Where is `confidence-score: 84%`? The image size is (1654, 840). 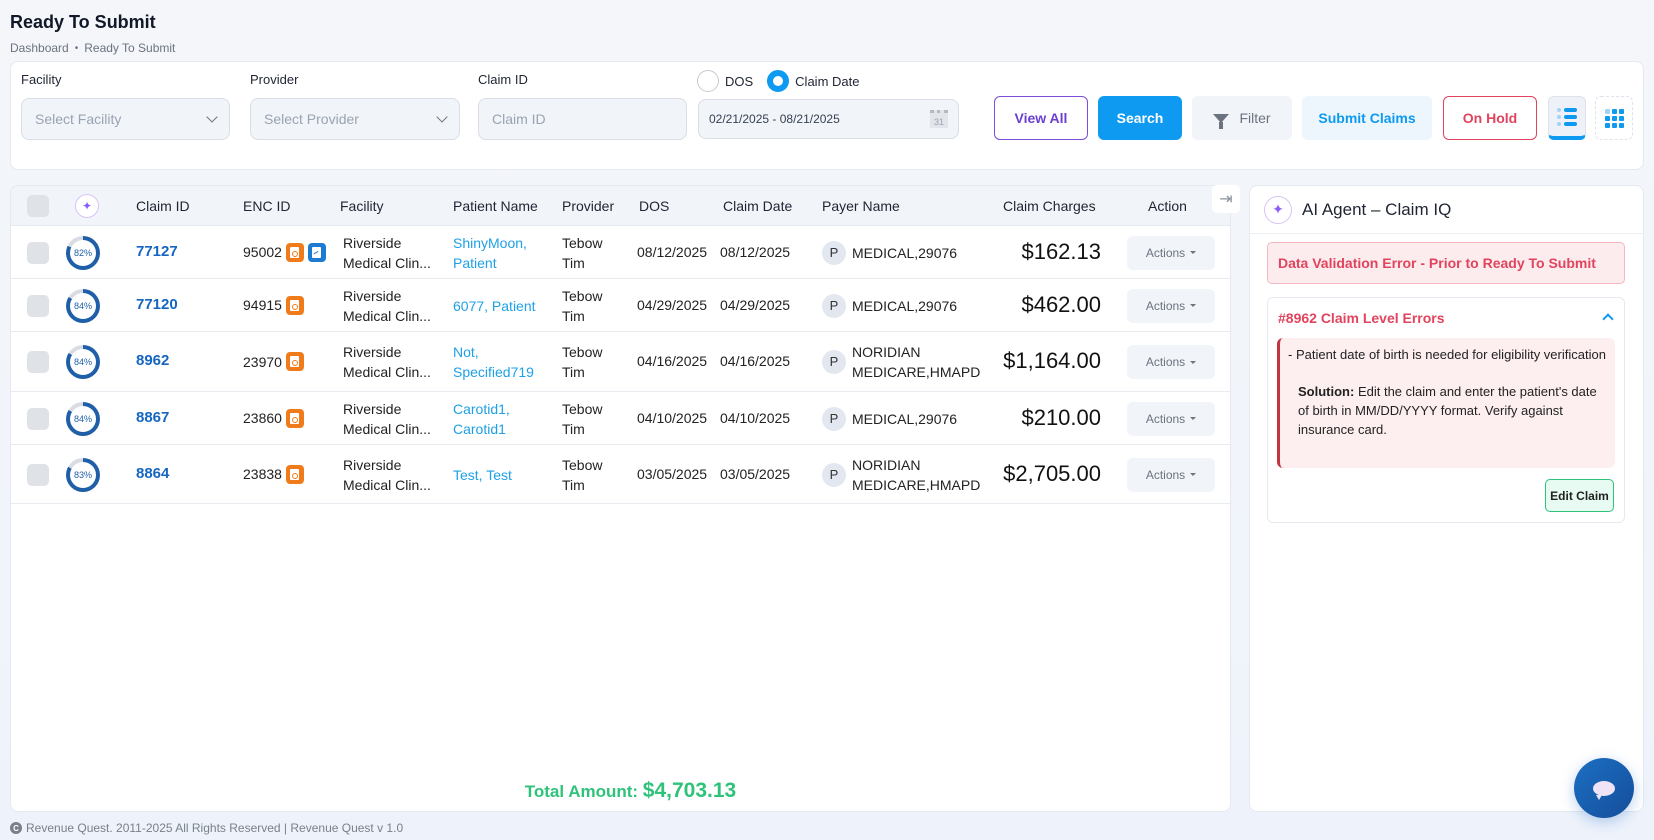 confidence-score: 84% is located at coordinates (83, 305).